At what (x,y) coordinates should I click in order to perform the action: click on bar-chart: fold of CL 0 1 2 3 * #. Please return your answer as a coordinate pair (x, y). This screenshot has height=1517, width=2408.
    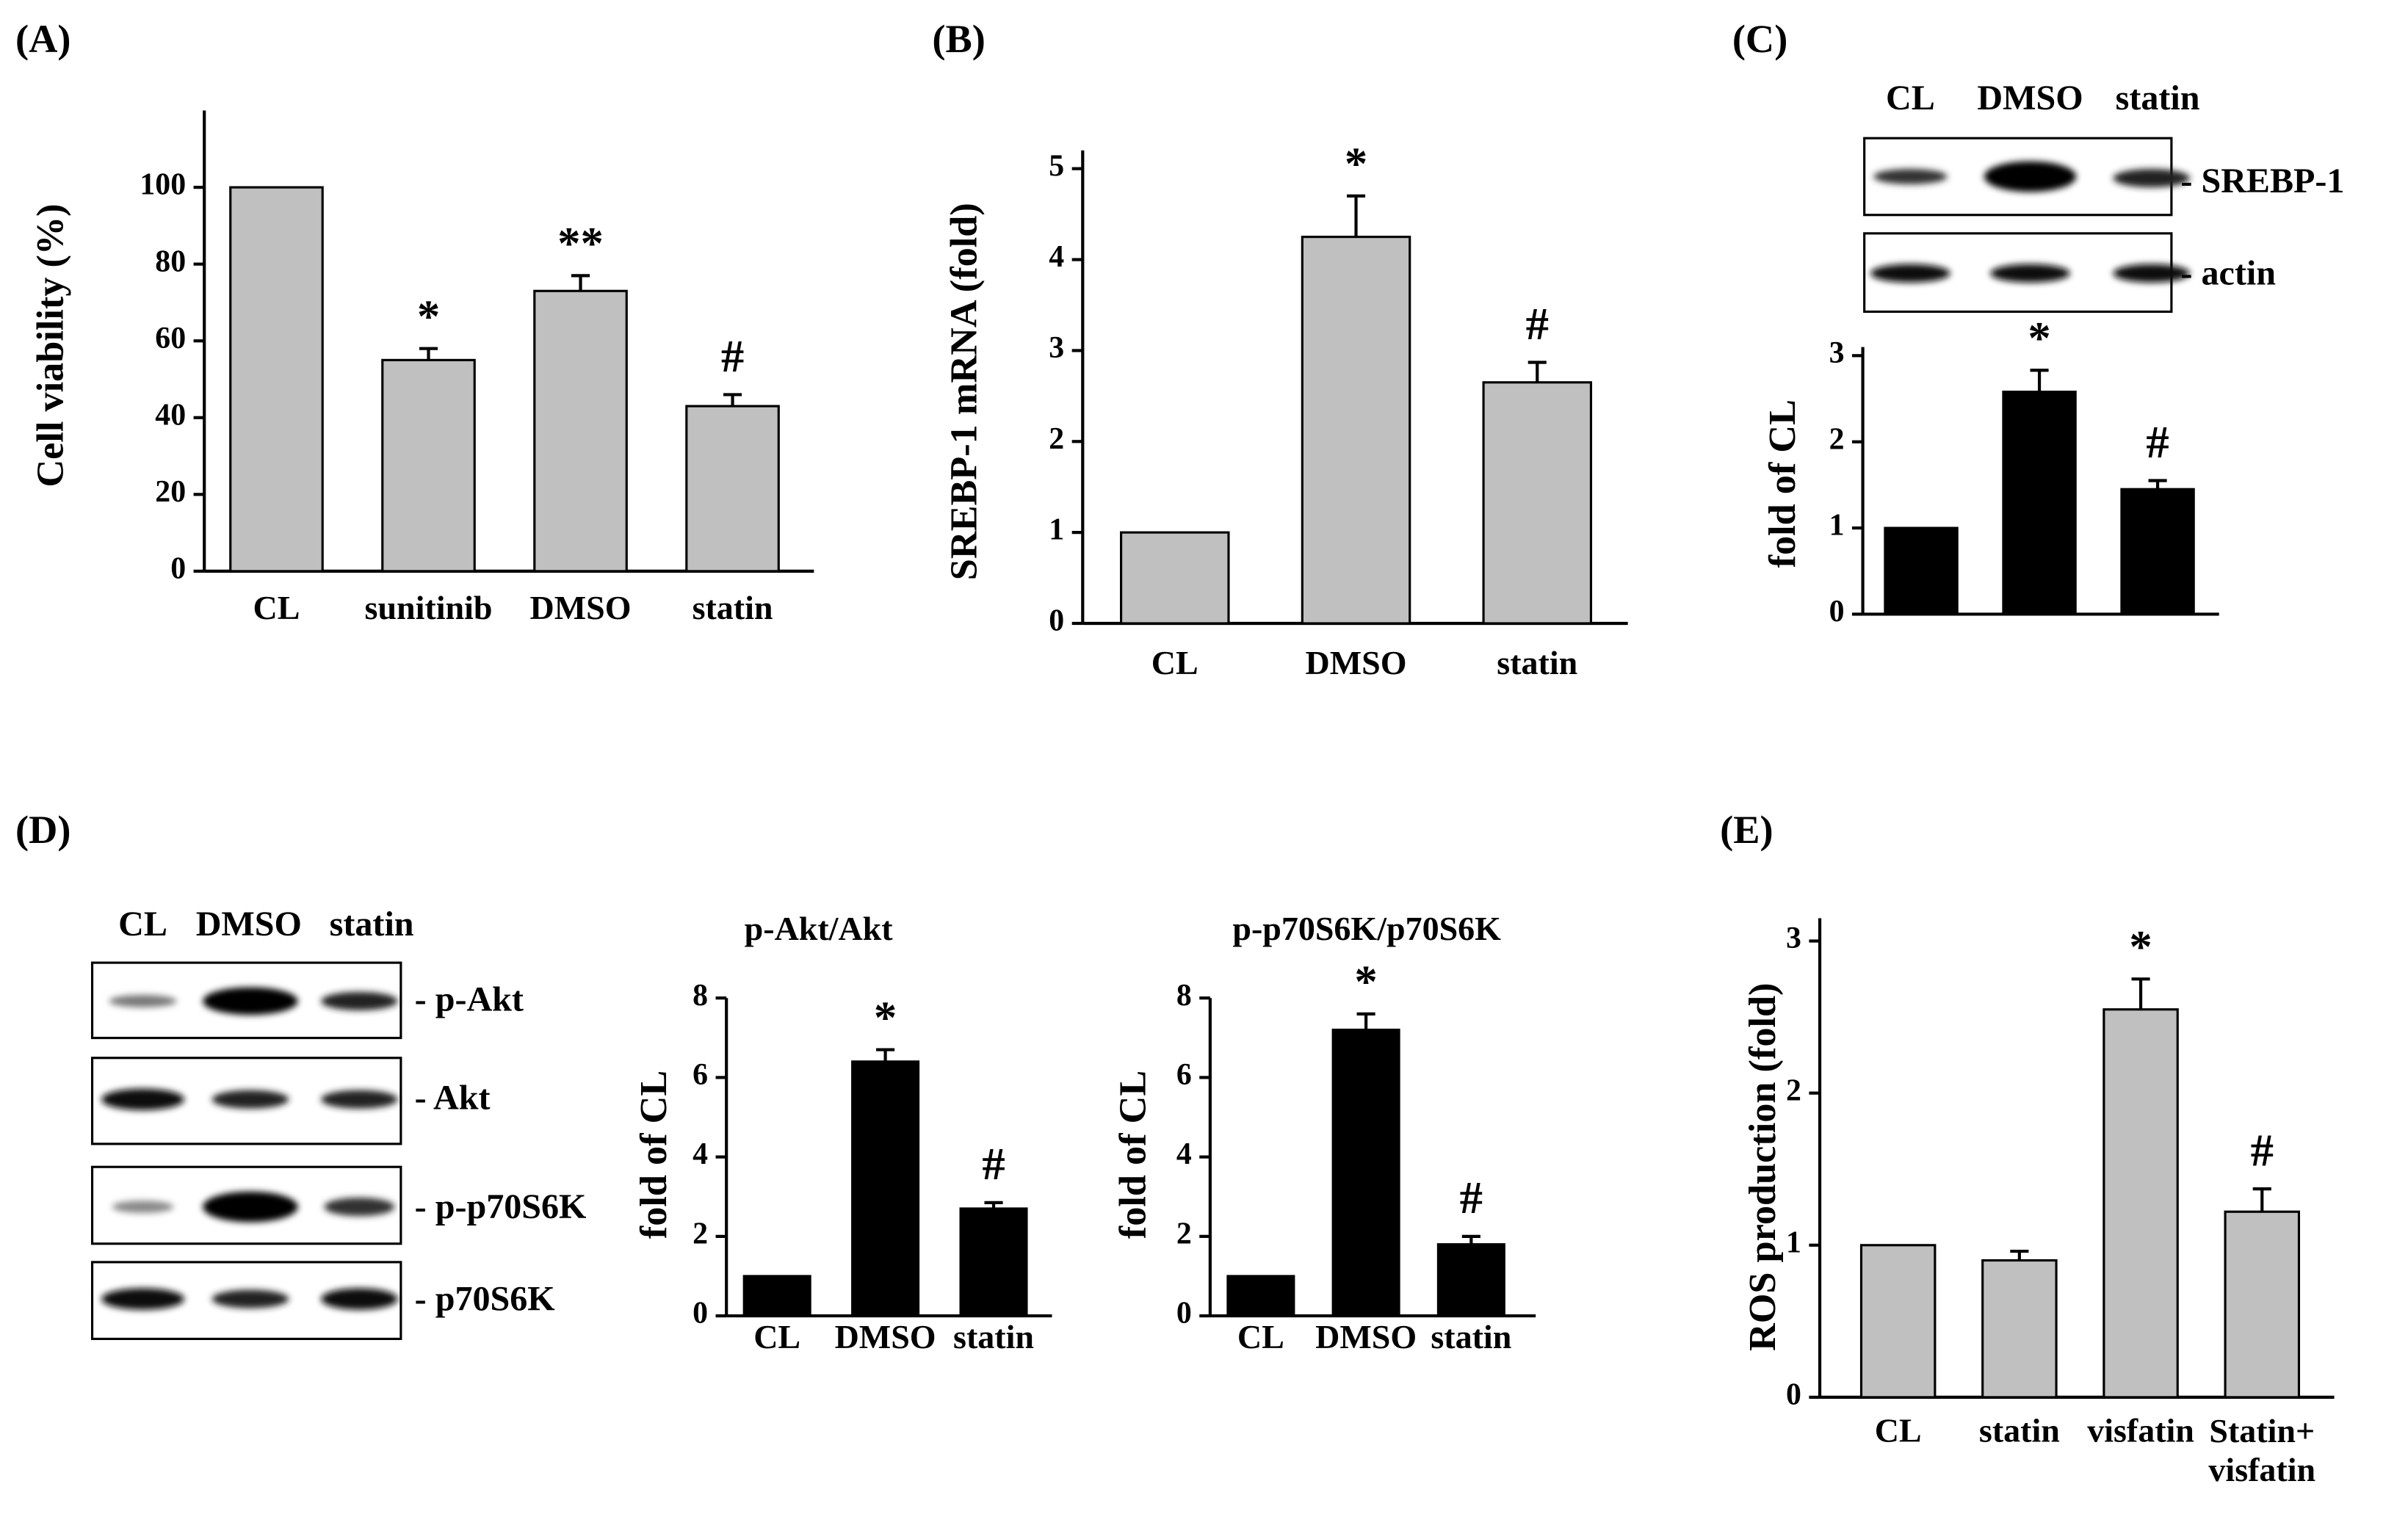
    Looking at the image, I should click on (1990, 471).